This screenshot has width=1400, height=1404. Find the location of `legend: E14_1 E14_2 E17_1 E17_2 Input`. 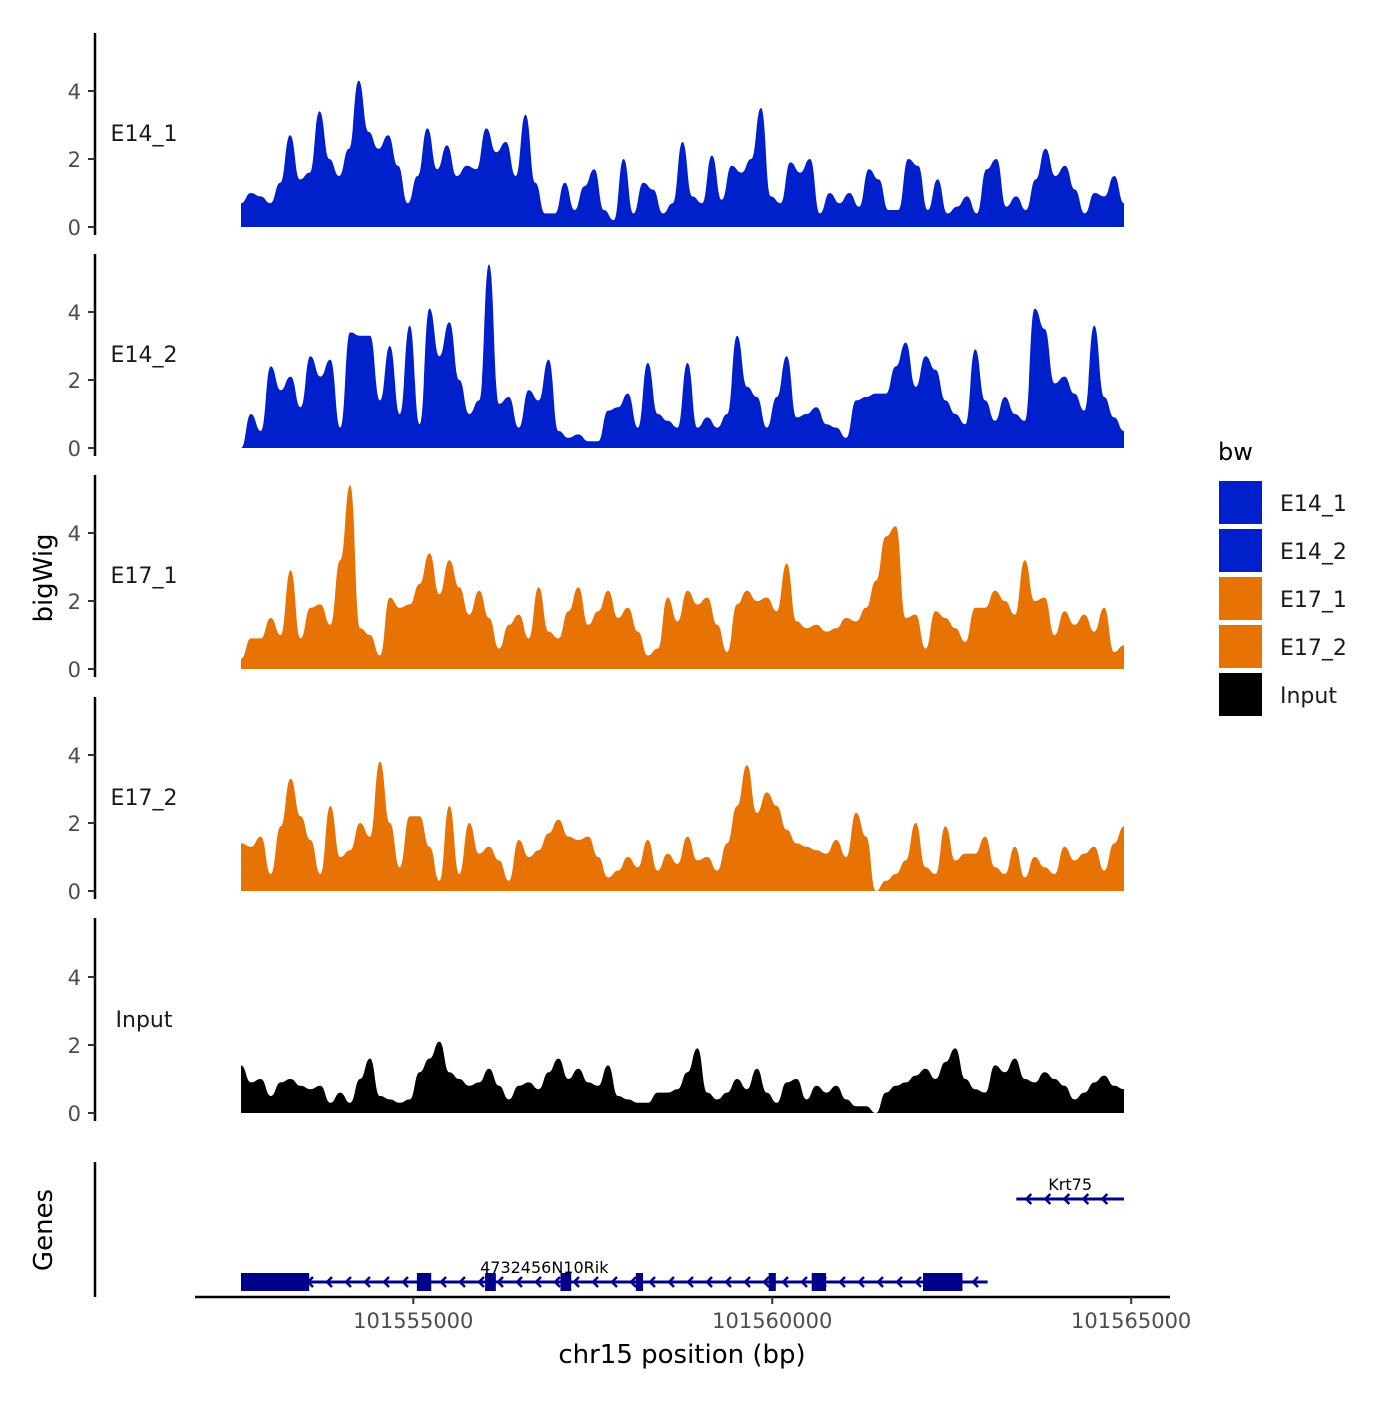

legend: E14_1 E14_2 E17_1 E17_2 Input is located at coordinates (1282, 598).